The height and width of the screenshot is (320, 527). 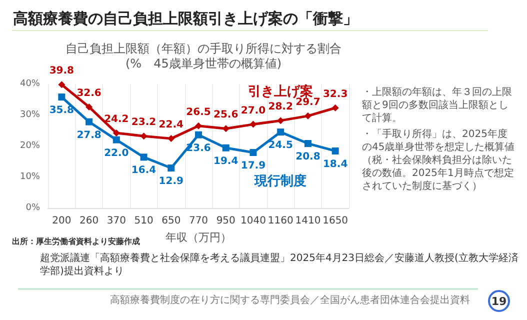 I want to click on y-tick-label: 30%, so click(x=30, y=115).